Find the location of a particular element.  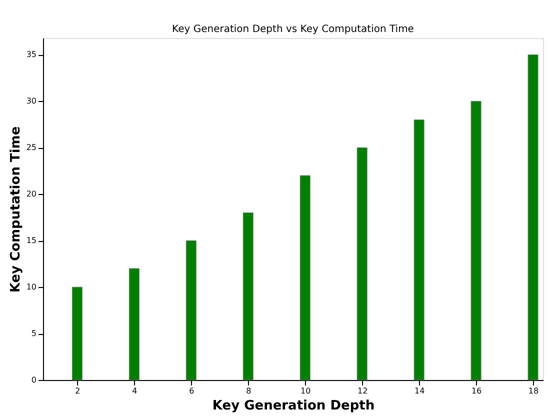

x-tick-label: 12 is located at coordinates (362, 391).